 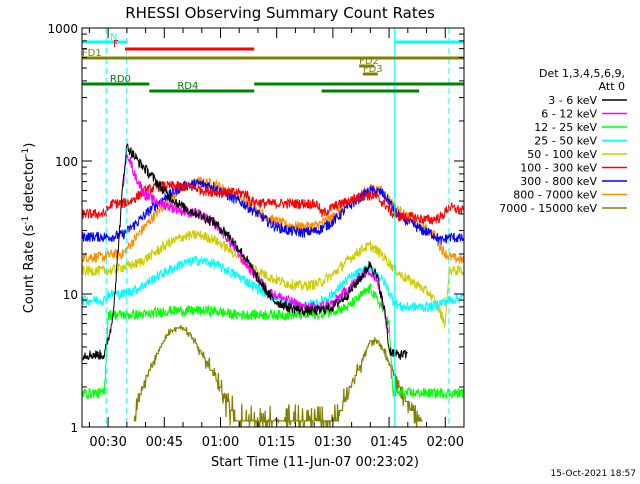 I want to click on x-tick-label: 00:45, so click(x=164, y=442).